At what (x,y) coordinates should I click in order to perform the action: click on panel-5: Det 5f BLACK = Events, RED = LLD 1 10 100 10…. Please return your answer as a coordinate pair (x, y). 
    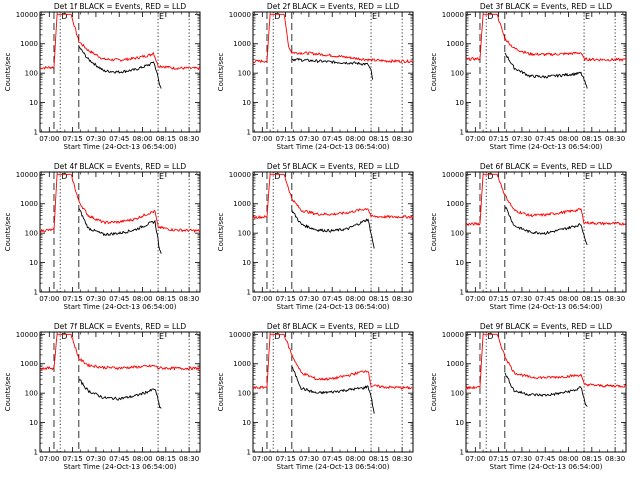
    Looking at the image, I should click on (315, 236).